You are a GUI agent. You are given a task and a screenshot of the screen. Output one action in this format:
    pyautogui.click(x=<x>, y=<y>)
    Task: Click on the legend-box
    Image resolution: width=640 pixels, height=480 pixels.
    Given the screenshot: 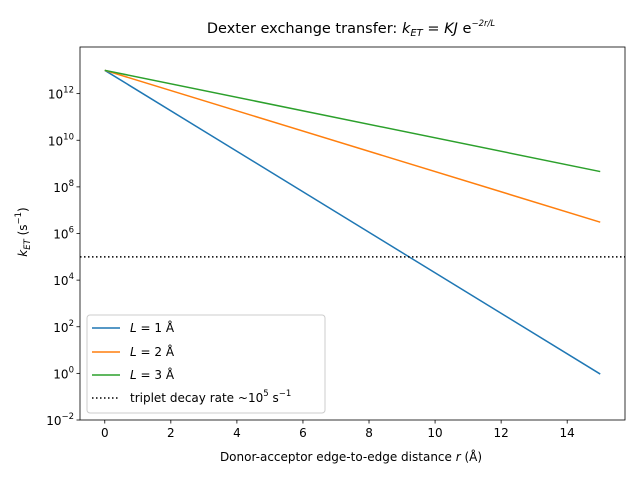 What is the action you would take?
    pyautogui.click(x=206, y=364)
    